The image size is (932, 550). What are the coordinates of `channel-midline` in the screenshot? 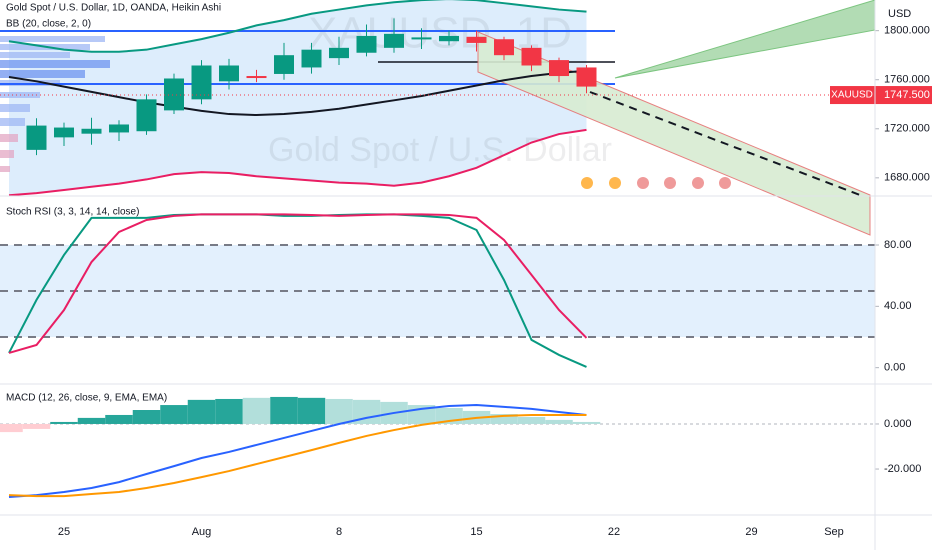 It's located at (725, 143).